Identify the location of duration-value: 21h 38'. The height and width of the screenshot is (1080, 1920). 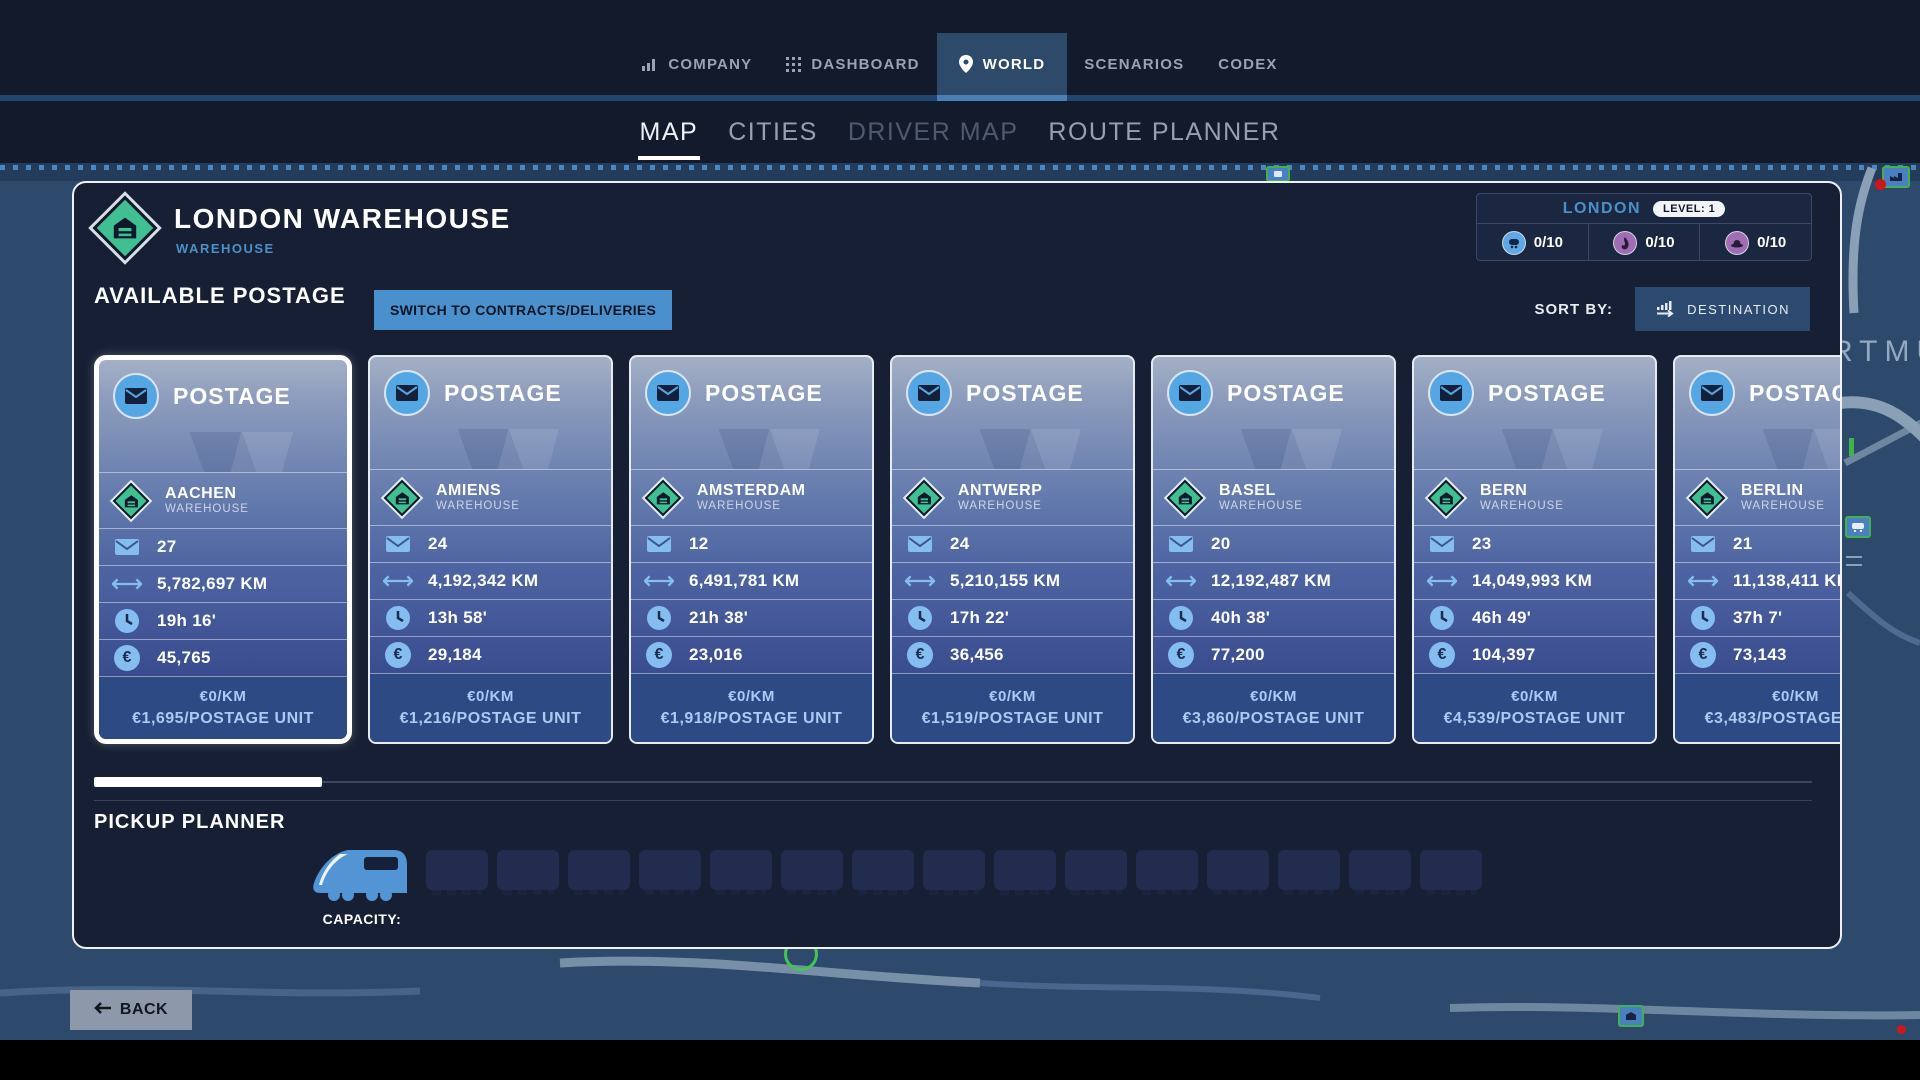
(719, 617).